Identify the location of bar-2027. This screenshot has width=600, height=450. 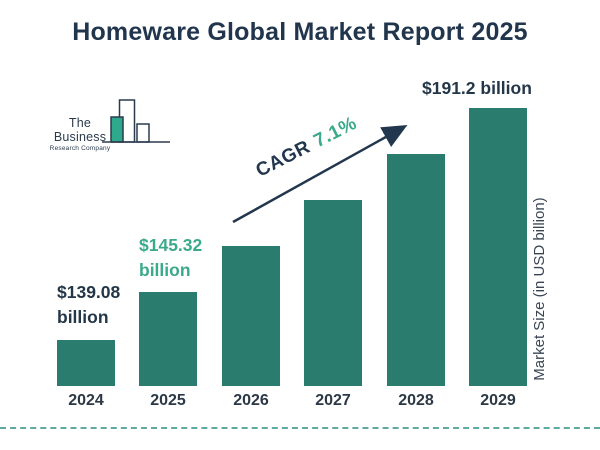
(333, 293).